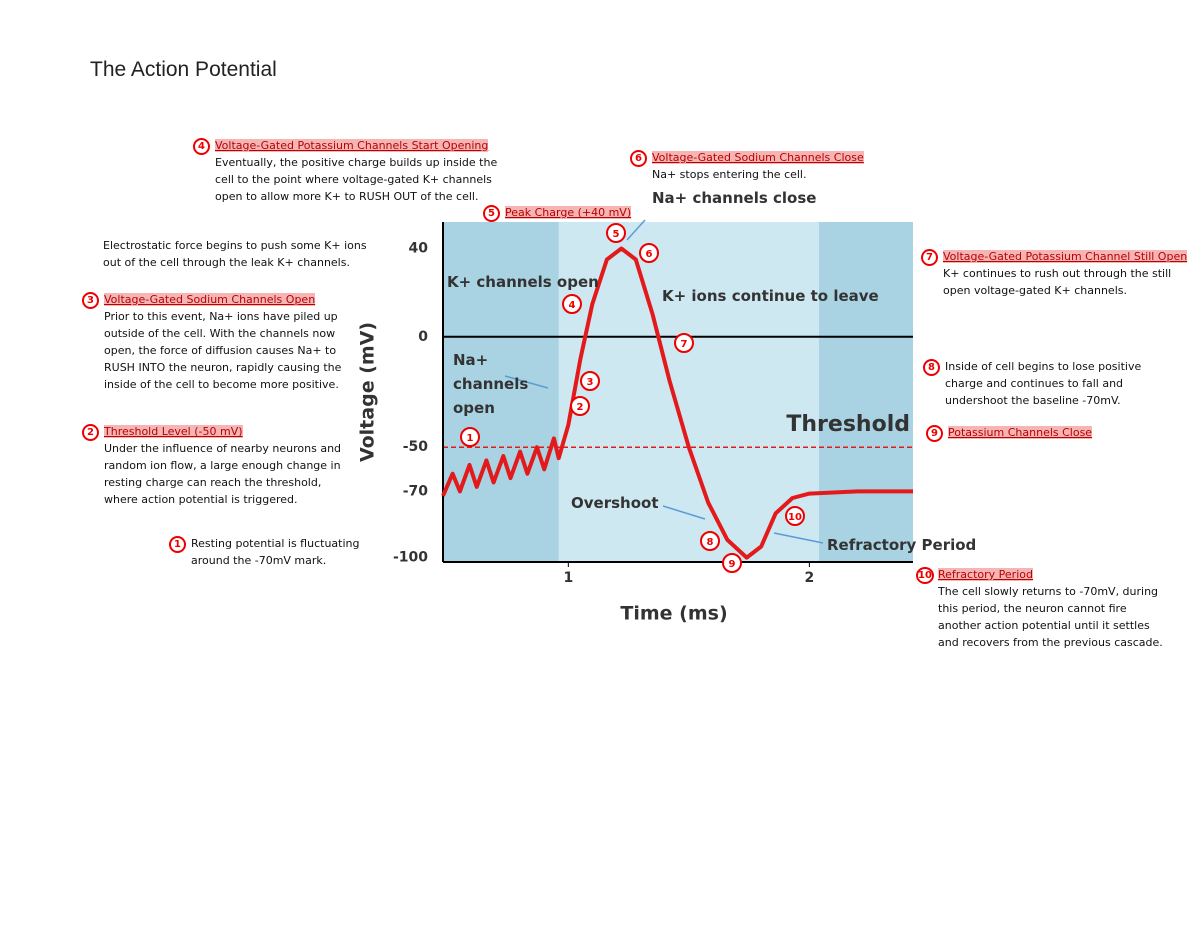  What do you see at coordinates (416, 447) in the screenshot?
I see `y-tick-label: -50` at bounding box center [416, 447].